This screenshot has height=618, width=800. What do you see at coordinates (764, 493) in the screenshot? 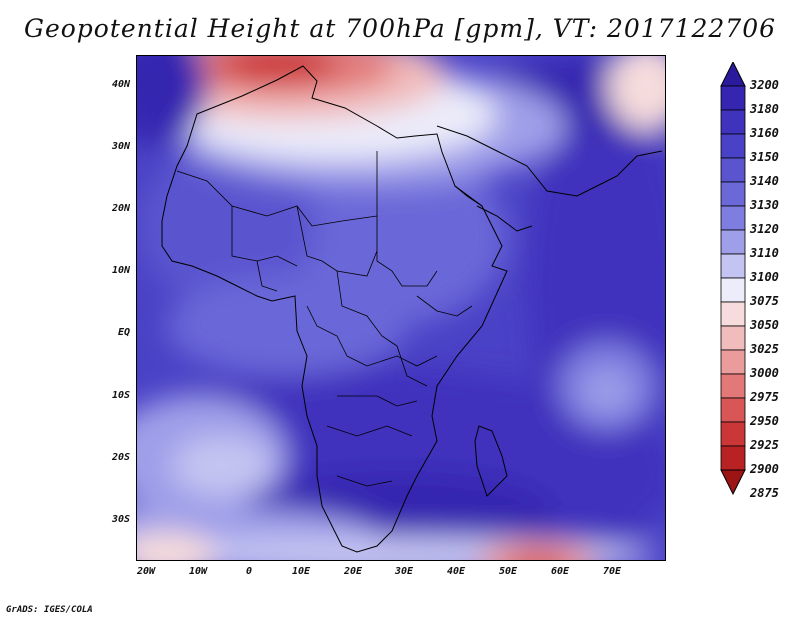
I see `colorbar-level-label: 2875` at bounding box center [764, 493].